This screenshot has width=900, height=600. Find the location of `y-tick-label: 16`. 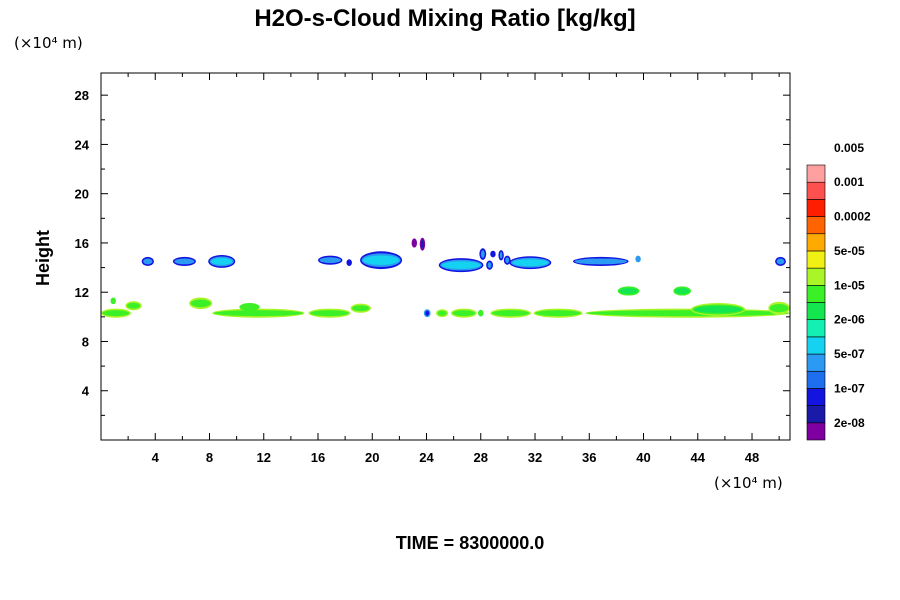

y-tick-label: 16 is located at coordinates (82, 243).